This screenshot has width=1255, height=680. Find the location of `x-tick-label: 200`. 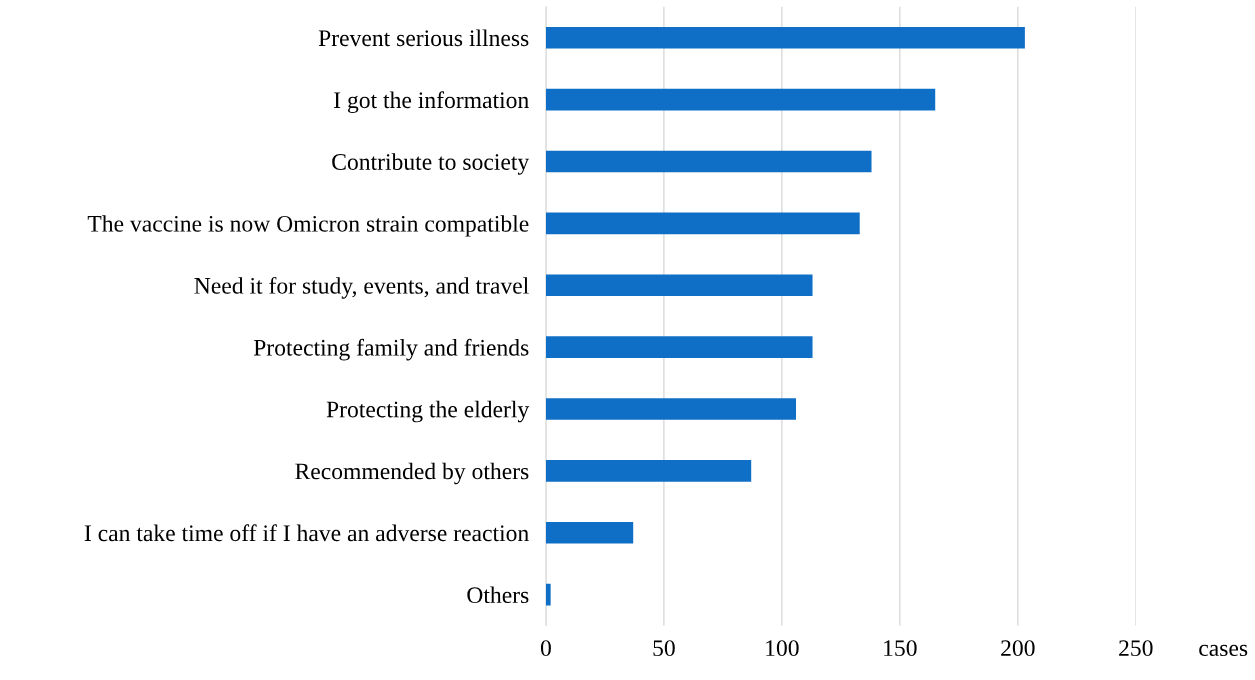

x-tick-label: 200 is located at coordinates (1018, 648).